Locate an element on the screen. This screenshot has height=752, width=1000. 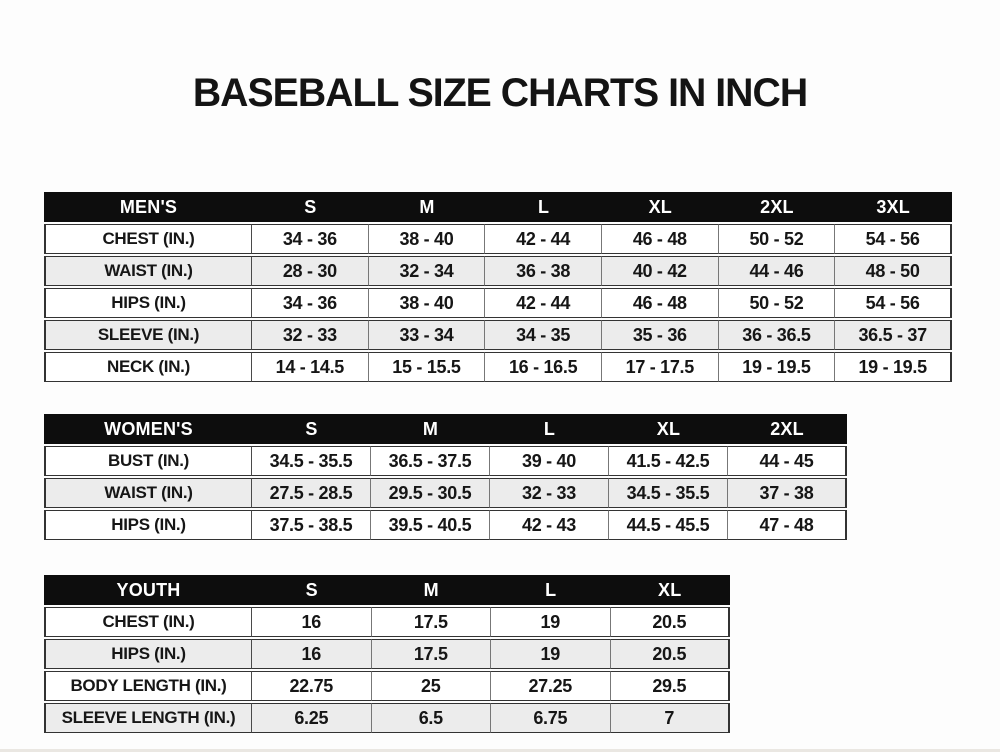
size-value-cell: 27.5 - 28.5 is located at coordinates (311, 493).